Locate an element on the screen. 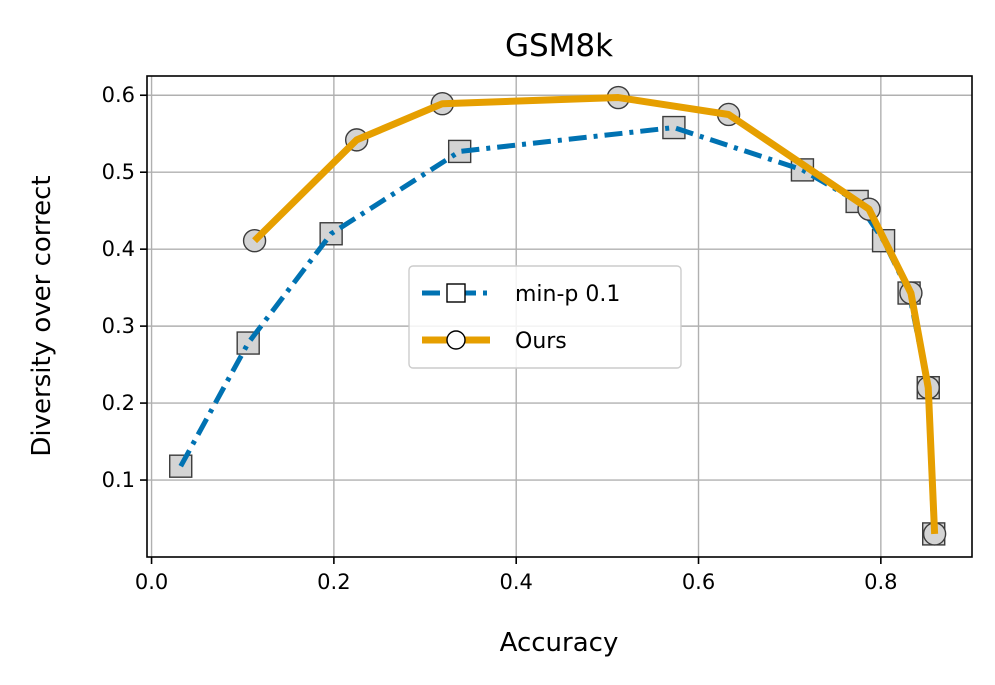  y-tick-label: 0.3 is located at coordinates (118, 326).